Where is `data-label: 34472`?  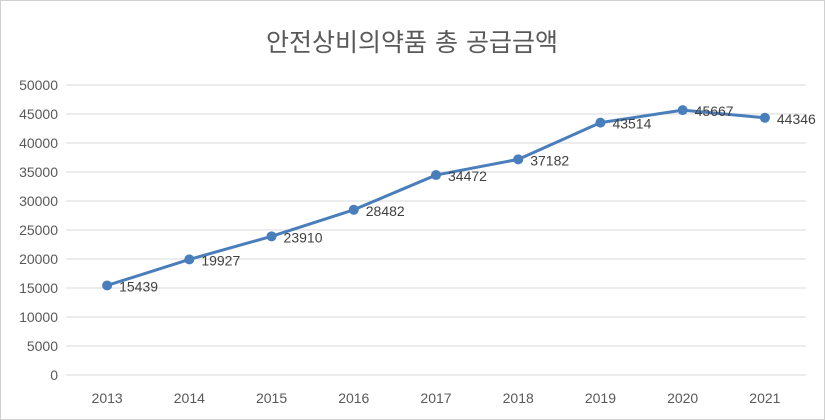 data-label: 34472 is located at coordinates (467, 176).